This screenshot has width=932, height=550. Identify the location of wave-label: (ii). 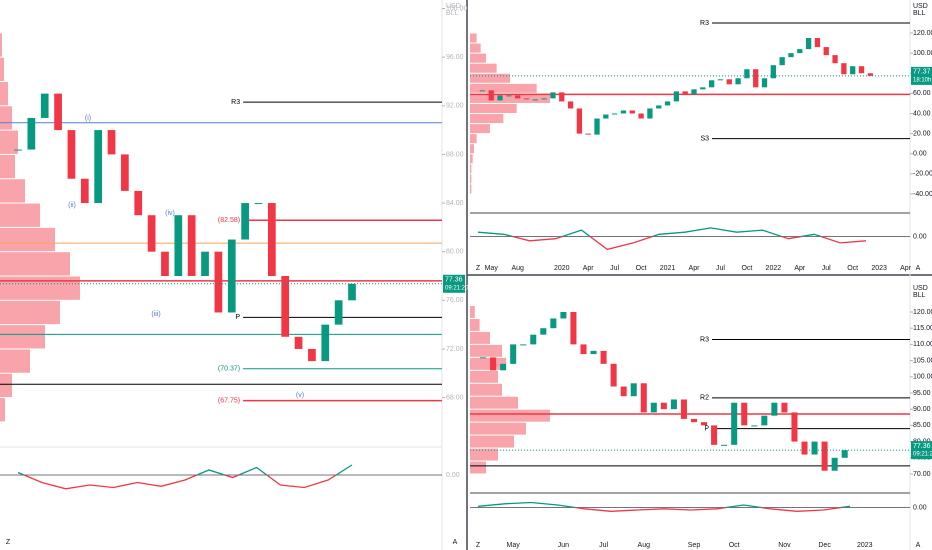
(72, 205).